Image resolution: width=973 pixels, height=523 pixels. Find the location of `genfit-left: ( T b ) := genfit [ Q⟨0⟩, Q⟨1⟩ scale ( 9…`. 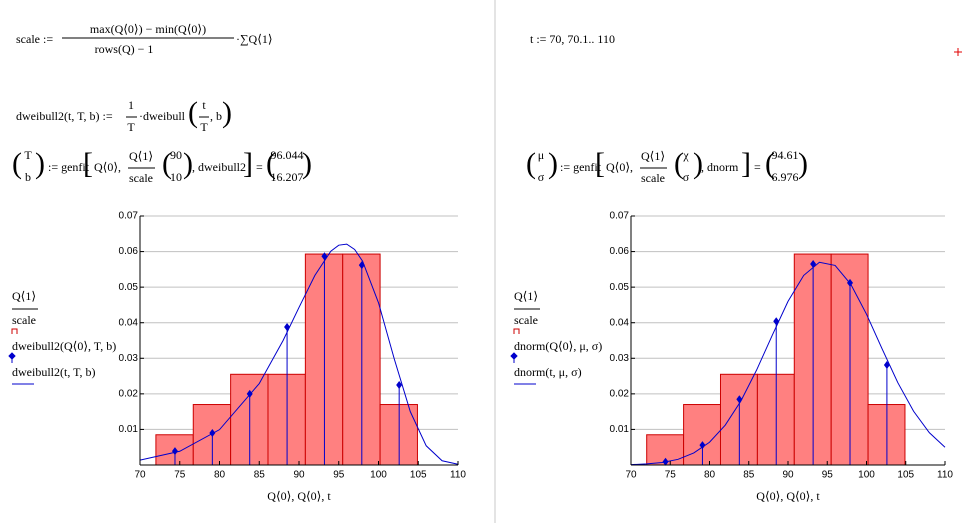

genfit-left: ( T b ) := genfit [ Q⟨0⟩, Q⟨1⟩ scale ( 9… is located at coordinates (162, 166).